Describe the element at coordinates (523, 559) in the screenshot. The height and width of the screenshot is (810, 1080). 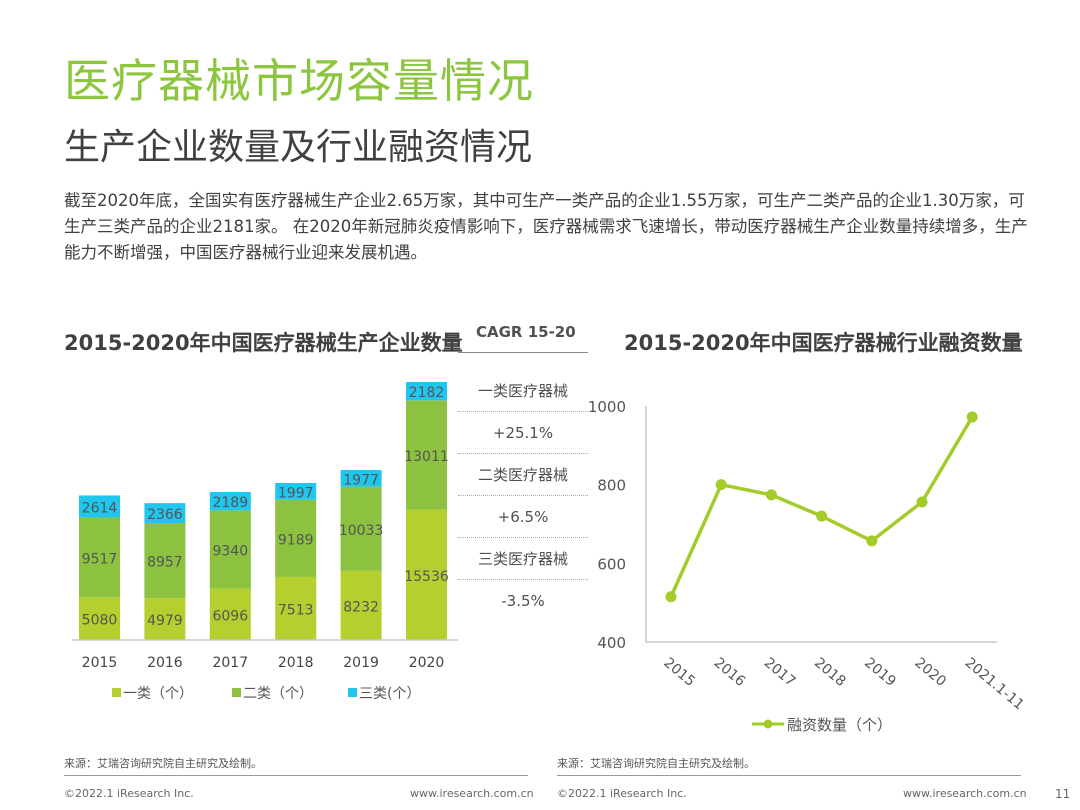
I see `cagr-label-class3: 三类医疗器械` at that location.